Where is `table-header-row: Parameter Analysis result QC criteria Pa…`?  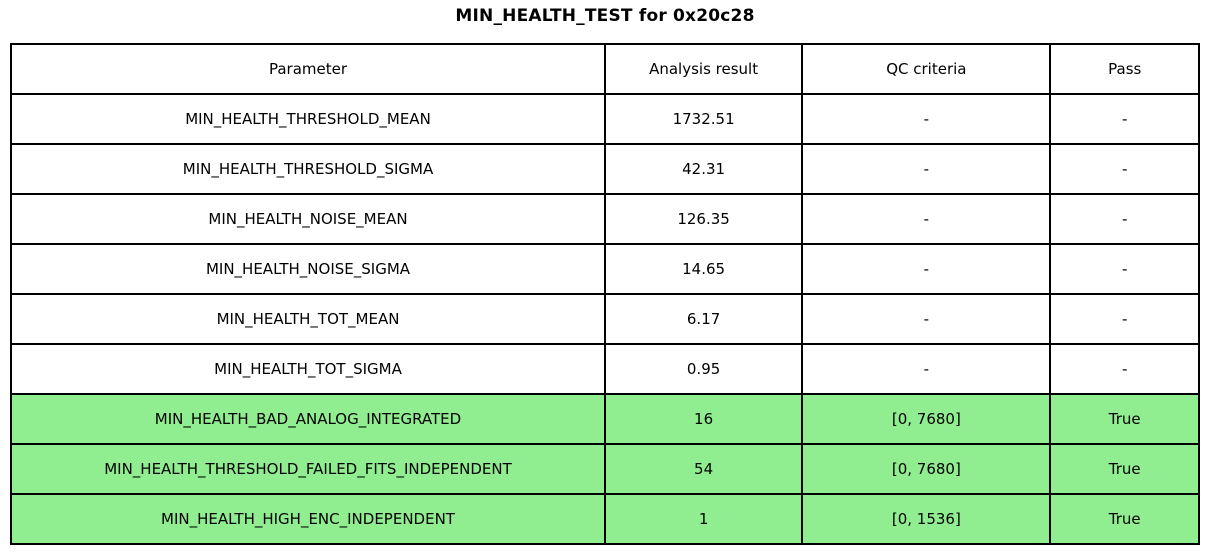
table-header-row: Parameter Analysis result QC criteria Pa… is located at coordinates (605, 69).